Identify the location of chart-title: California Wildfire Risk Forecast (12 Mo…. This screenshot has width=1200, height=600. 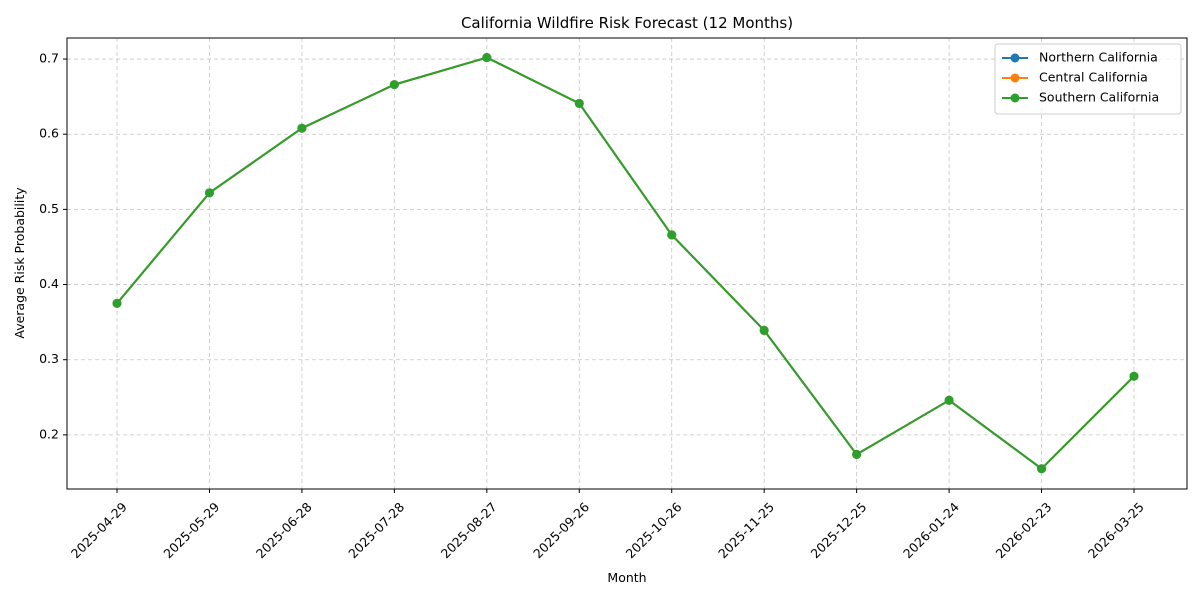
(627, 23).